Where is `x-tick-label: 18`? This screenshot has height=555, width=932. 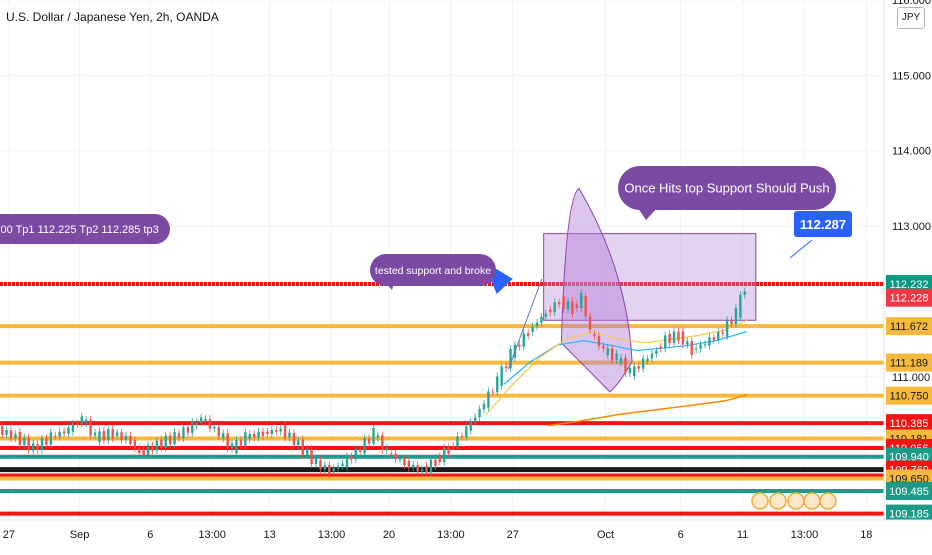 x-tick-label: 18 is located at coordinates (866, 535).